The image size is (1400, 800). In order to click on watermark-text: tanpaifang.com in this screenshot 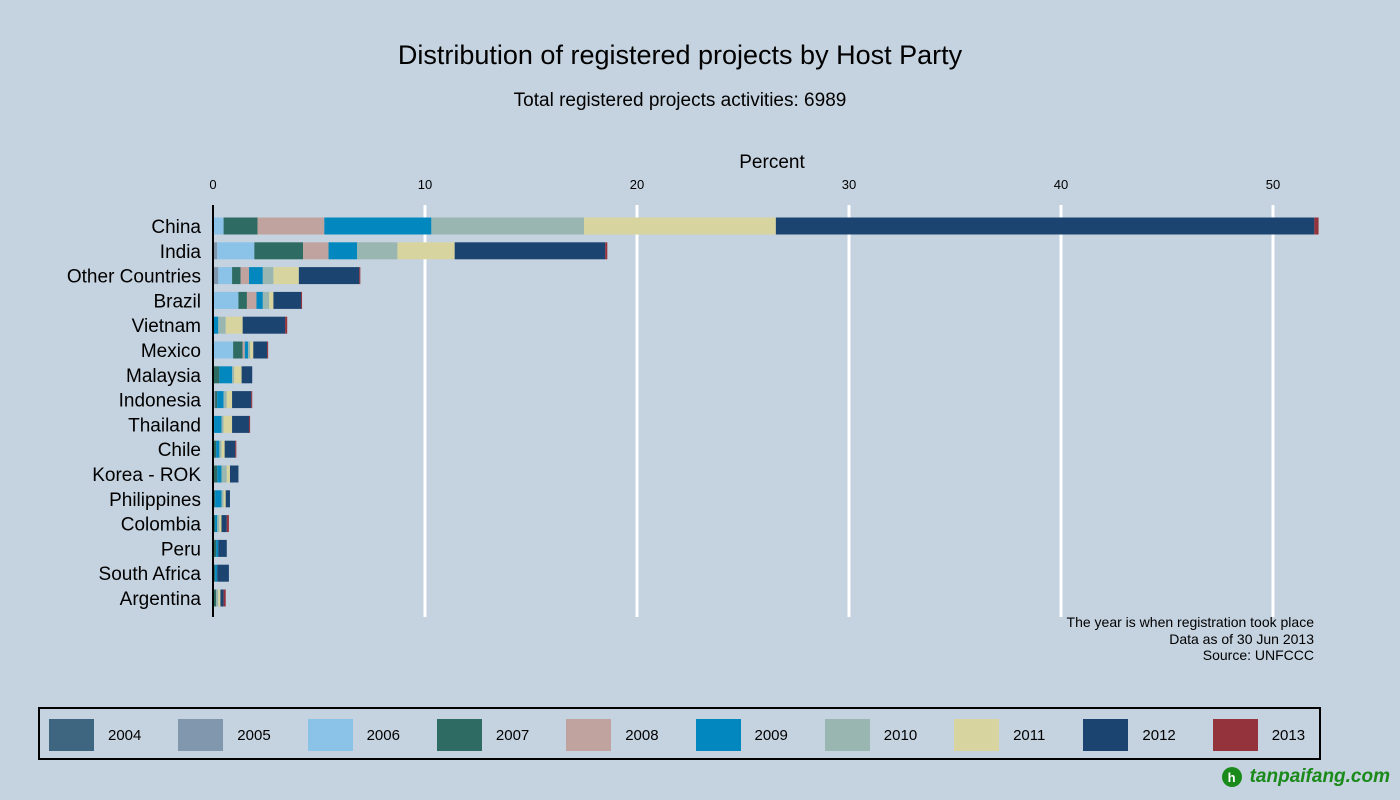, I will do `click(1319, 776)`.